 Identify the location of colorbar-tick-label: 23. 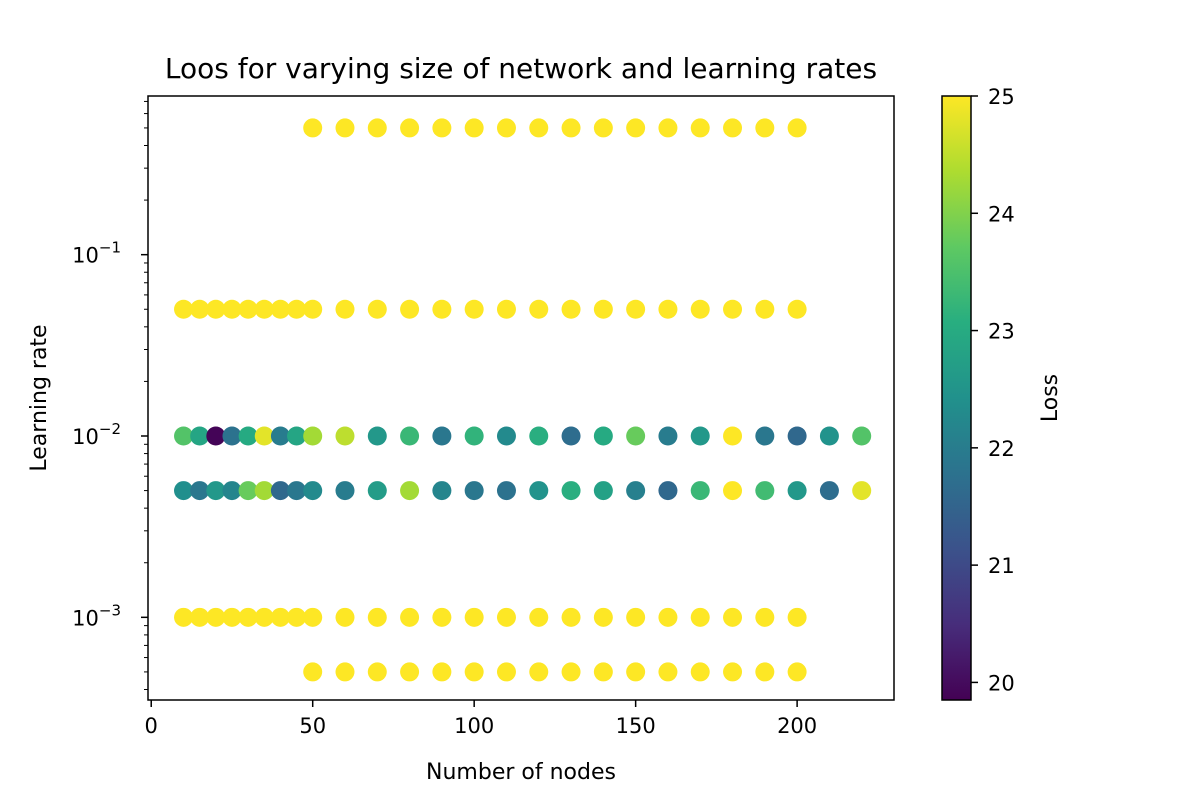
(1001, 332).